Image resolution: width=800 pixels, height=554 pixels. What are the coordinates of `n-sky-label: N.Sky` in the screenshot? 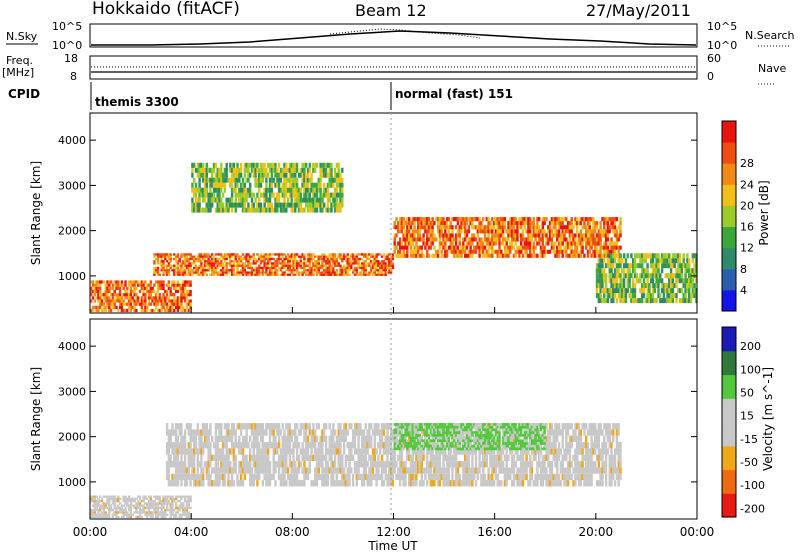 It's located at (22, 36).